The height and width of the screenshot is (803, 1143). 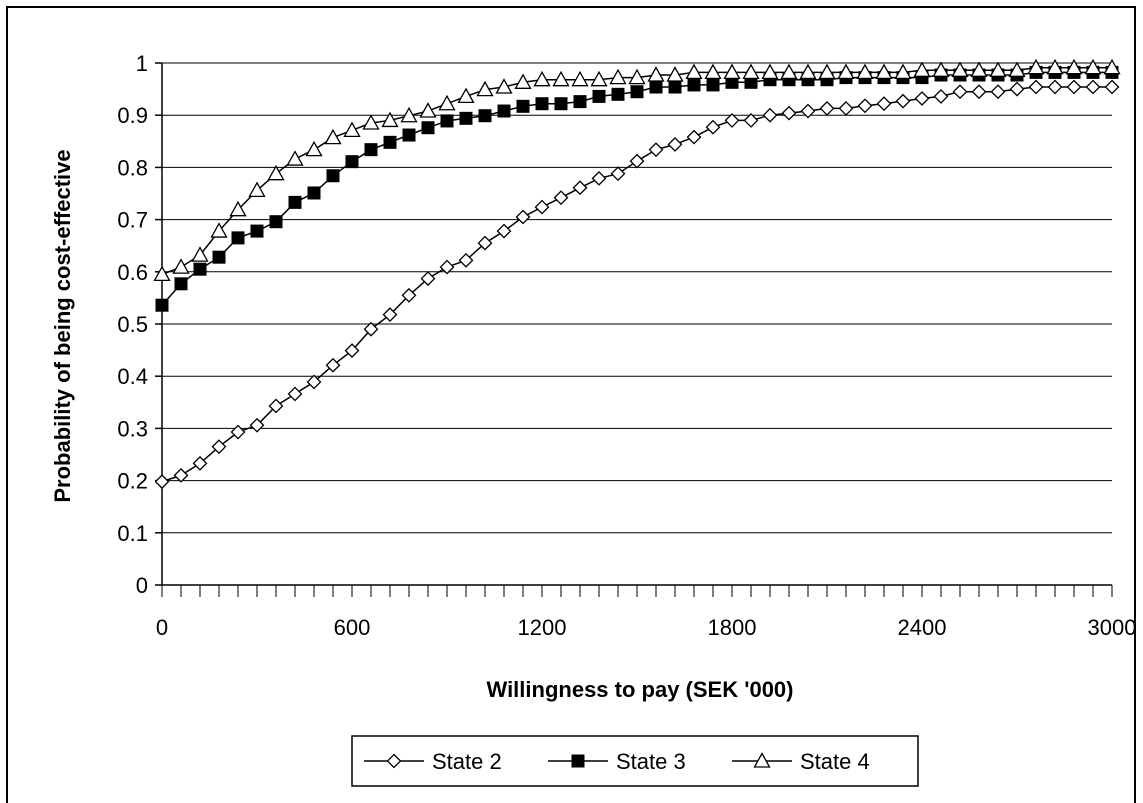 I want to click on legend-item: State 2, so click(x=433, y=761).